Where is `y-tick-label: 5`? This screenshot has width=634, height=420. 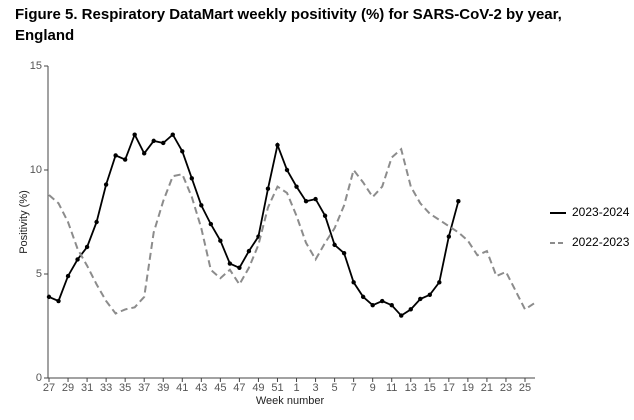
y-tick-label: 5 is located at coordinates (39, 274).